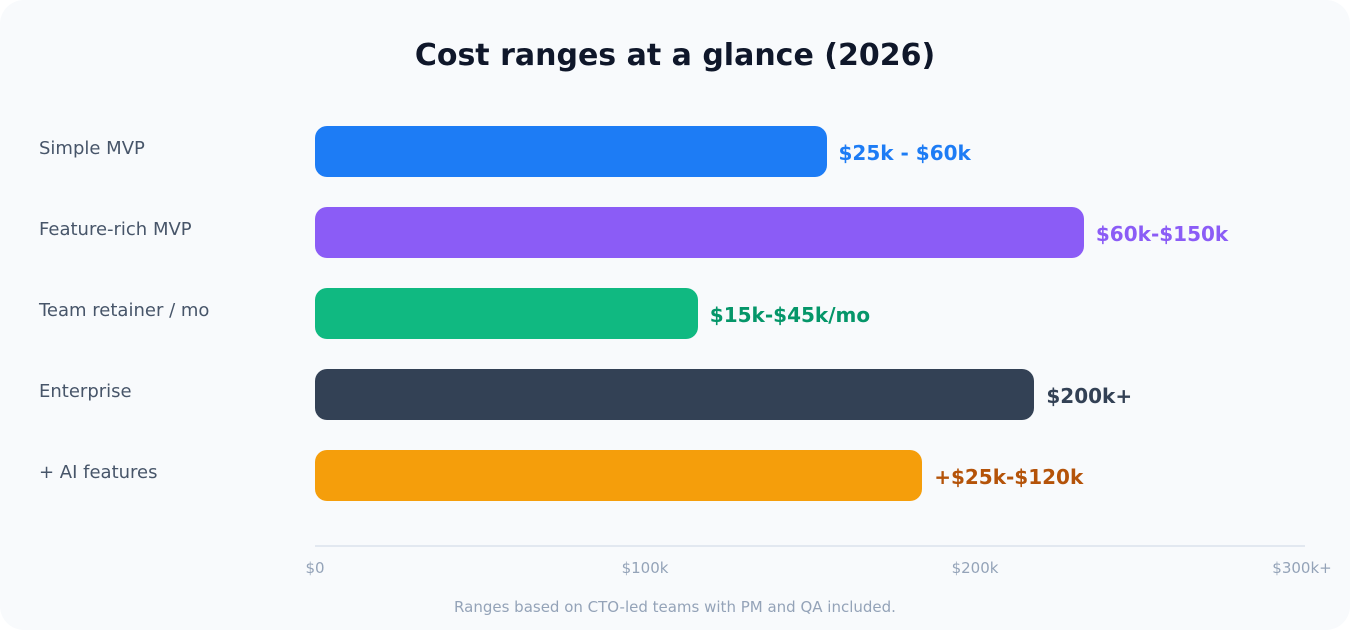 This screenshot has width=1350, height=630. What do you see at coordinates (975, 568) in the screenshot?
I see `x-tick-label: $200k` at bounding box center [975, 568].